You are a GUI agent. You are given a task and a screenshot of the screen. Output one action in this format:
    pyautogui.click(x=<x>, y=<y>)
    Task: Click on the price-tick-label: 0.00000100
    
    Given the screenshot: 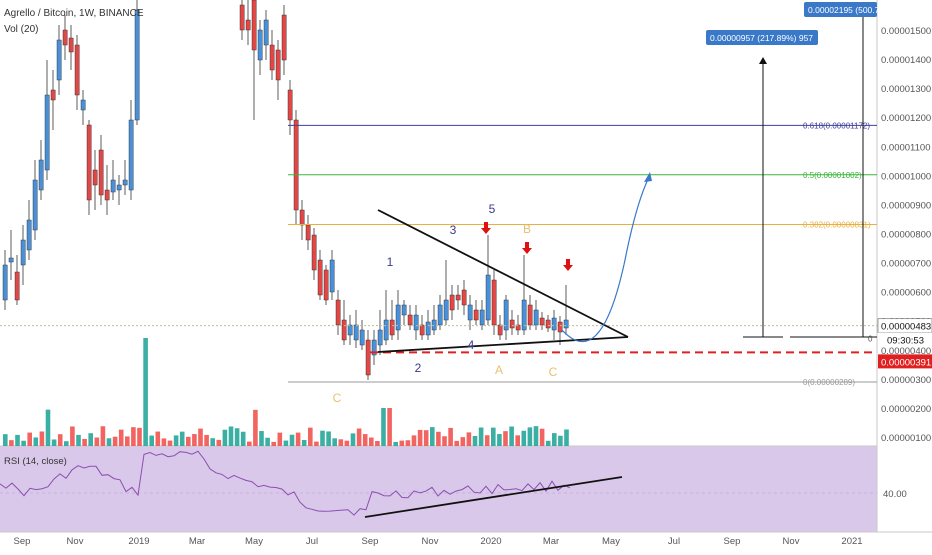 What is the action you would take?
    pyautogui.click(x=906, y=438)
    